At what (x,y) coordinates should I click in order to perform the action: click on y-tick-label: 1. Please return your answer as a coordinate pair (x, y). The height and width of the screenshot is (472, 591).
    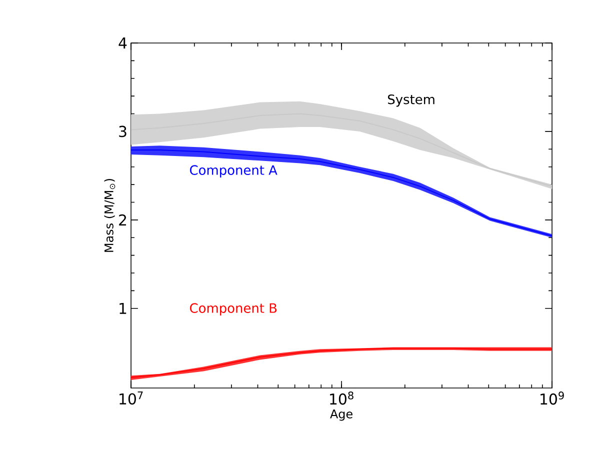
    Looking at the image, I should click on (123, 308).